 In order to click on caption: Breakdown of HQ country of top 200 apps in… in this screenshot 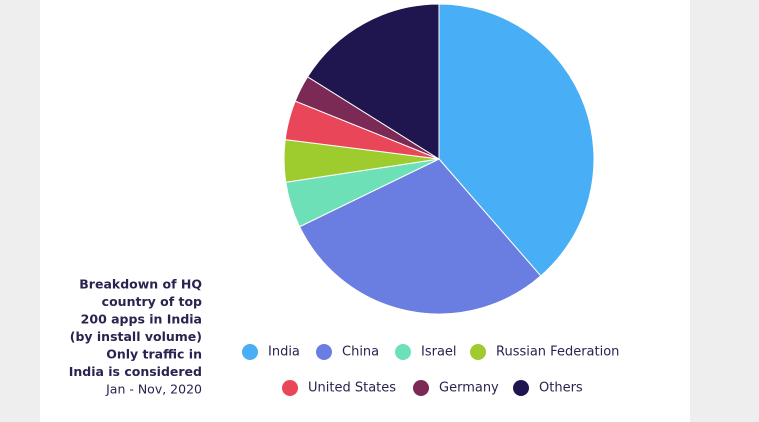, I will do `click(135, 328)`.